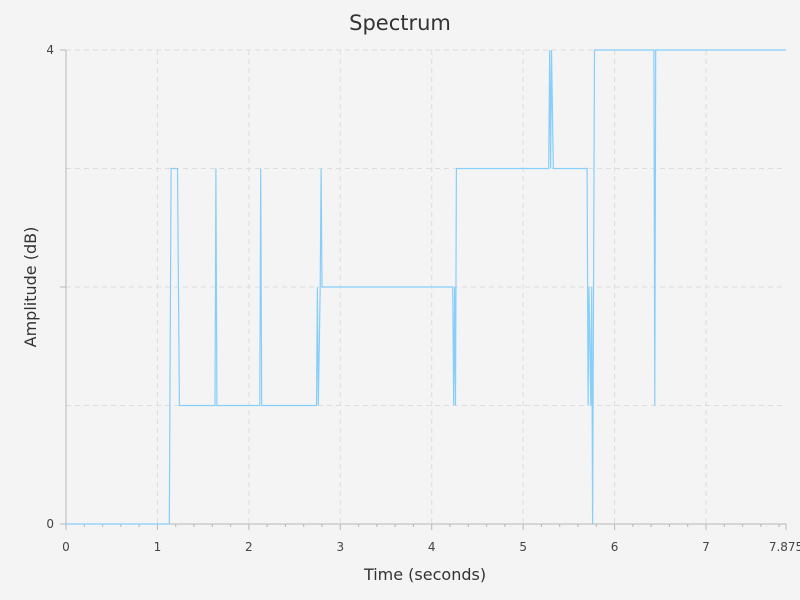  Describe the element at coordinates (249, 547) in the screenshot. I see `x-tick-label: 2` at that location.